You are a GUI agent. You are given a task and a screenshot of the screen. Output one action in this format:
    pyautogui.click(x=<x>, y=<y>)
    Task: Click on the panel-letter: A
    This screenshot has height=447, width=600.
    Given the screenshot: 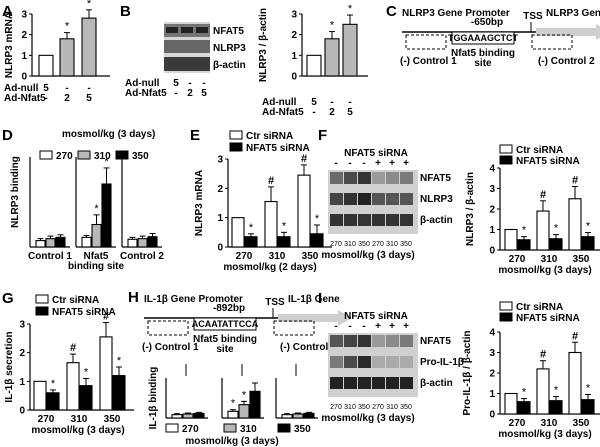 What is the action you would take?
    pyautogui.click(x=7, y=11)
    